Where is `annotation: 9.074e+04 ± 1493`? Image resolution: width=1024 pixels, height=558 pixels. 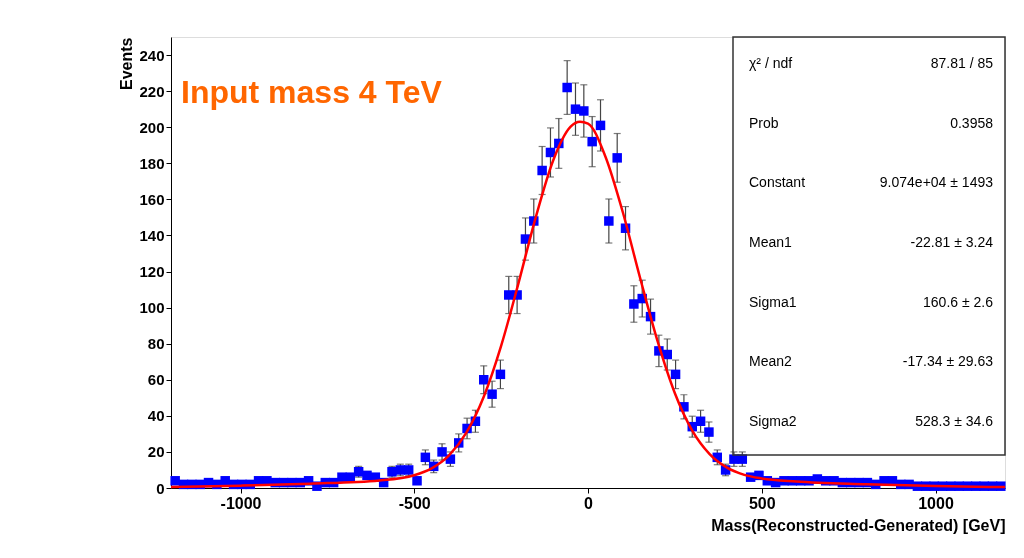 annotation: 9.074e+04 ± 1493 is located at coordinates (936, 182).